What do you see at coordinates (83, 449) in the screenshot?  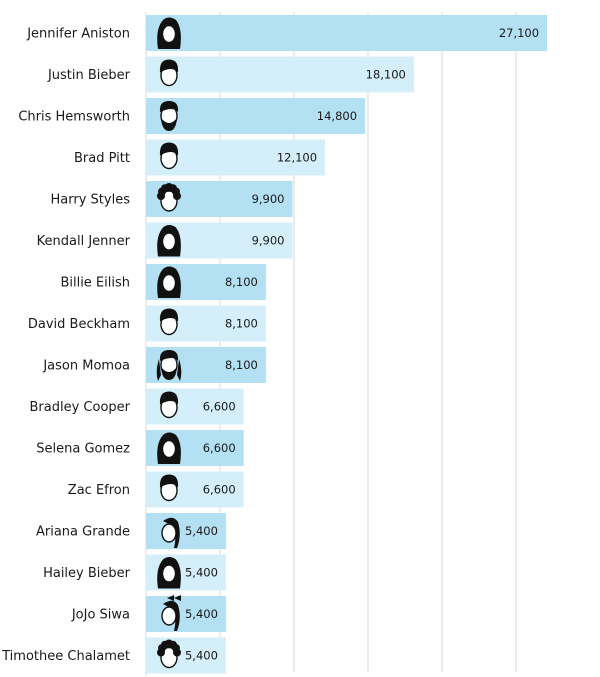 I see `category-label: Selena Gomez` at bounding box center [83, 449].